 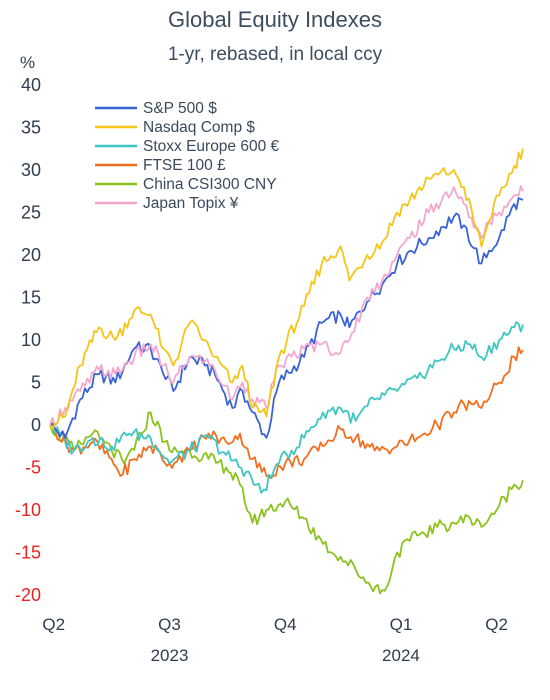 I want to click on legend-label: FTSE 100 £, so click(x=184, y=165).